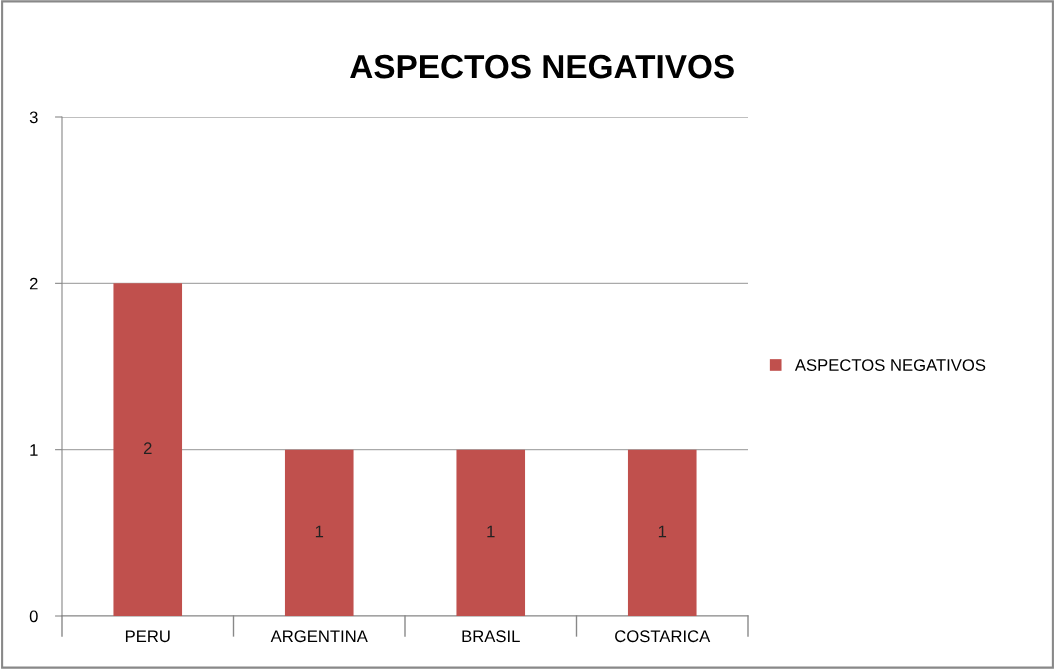  Describe the element at coordinates (542, 66) in the screenshot. I see `chart-title: ASPECTOS NEGATIVOS` at that location.